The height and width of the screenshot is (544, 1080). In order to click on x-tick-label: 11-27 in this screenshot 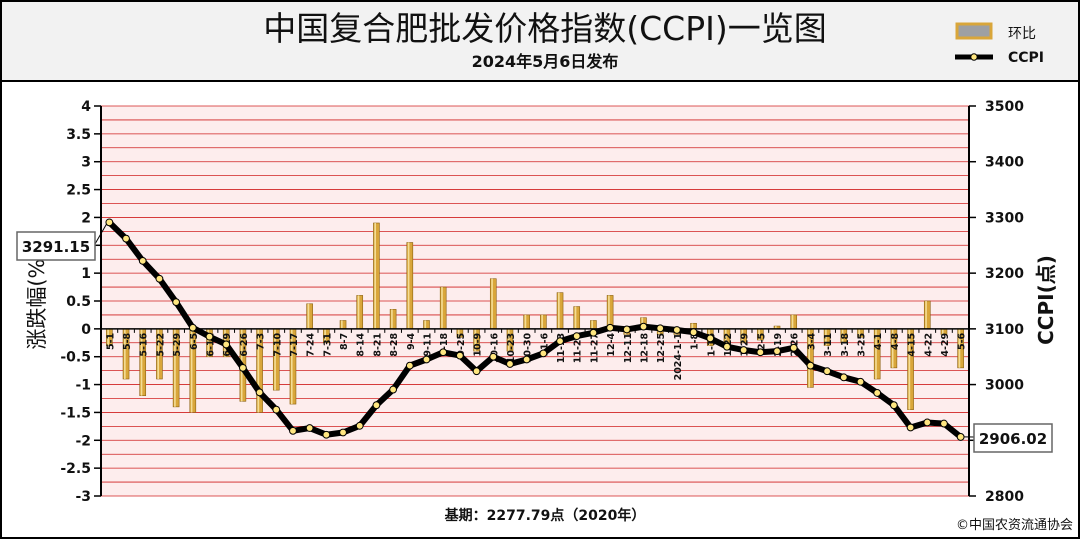, I will do `click(594, 348)`.